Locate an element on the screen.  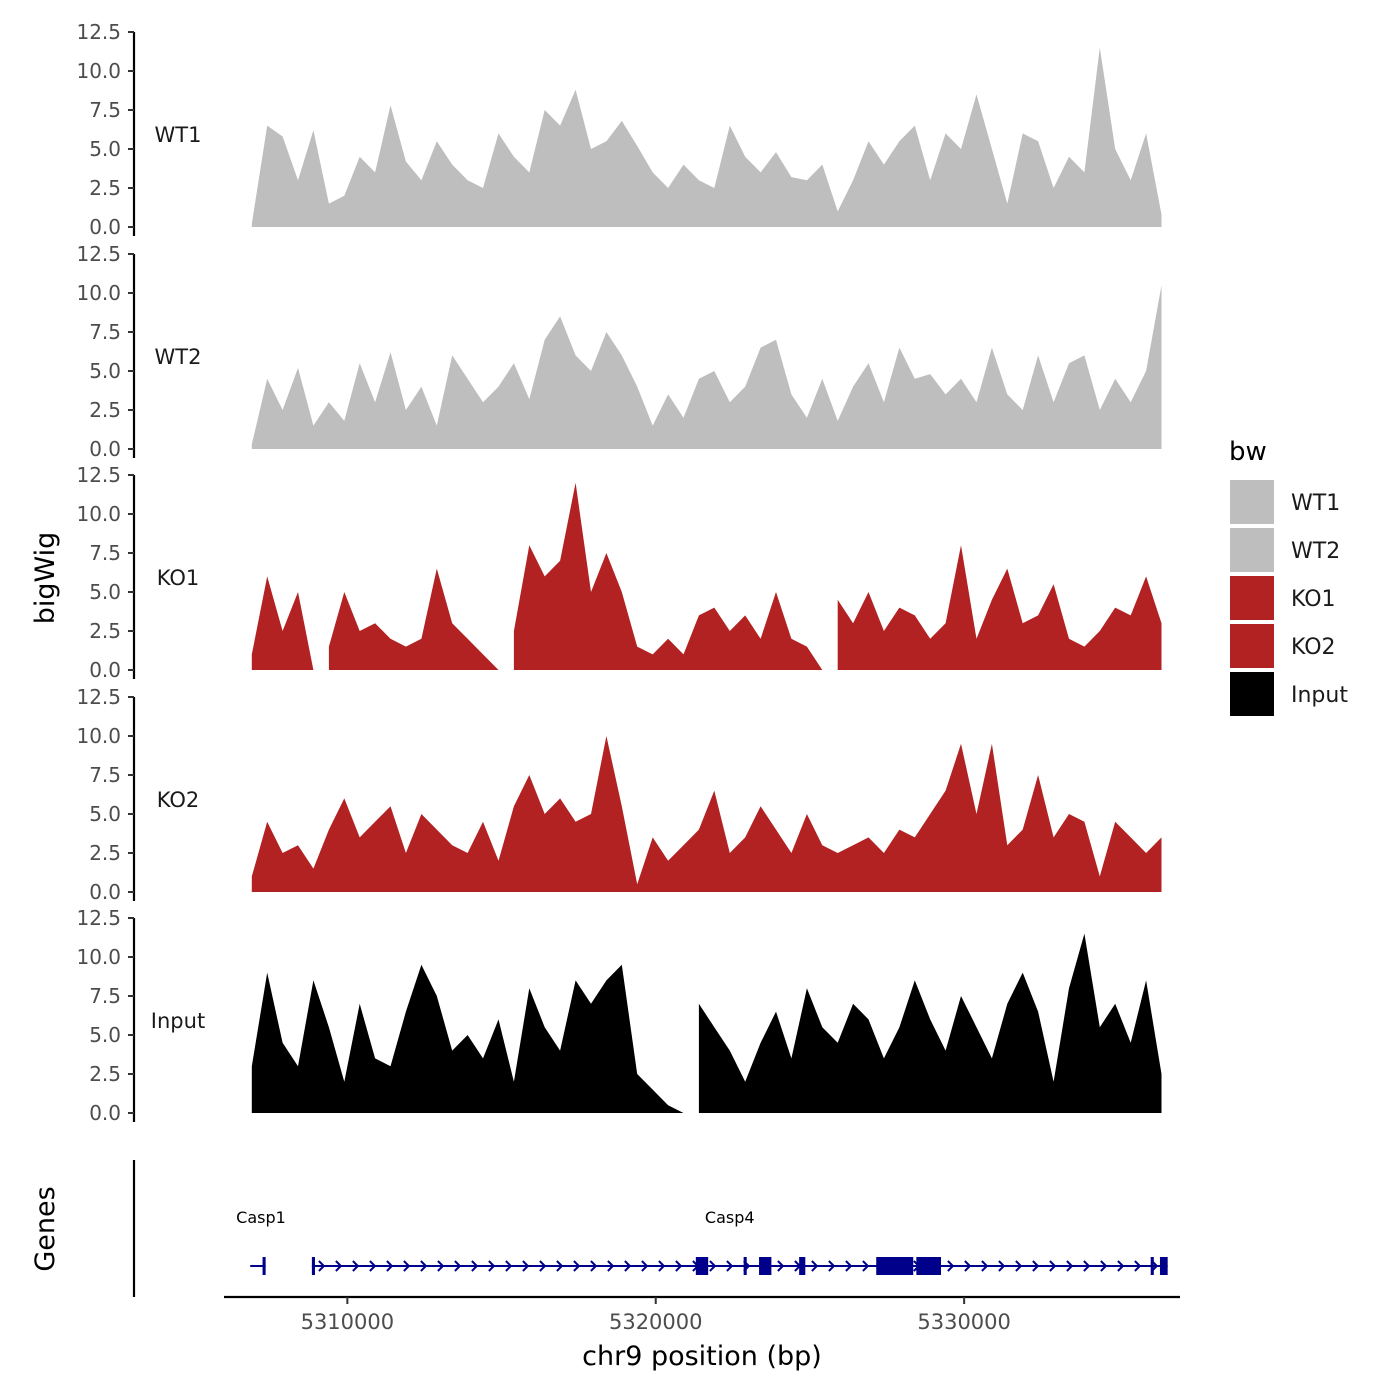
genes-axis-title: Genes is located at coordinates (45, 1228).